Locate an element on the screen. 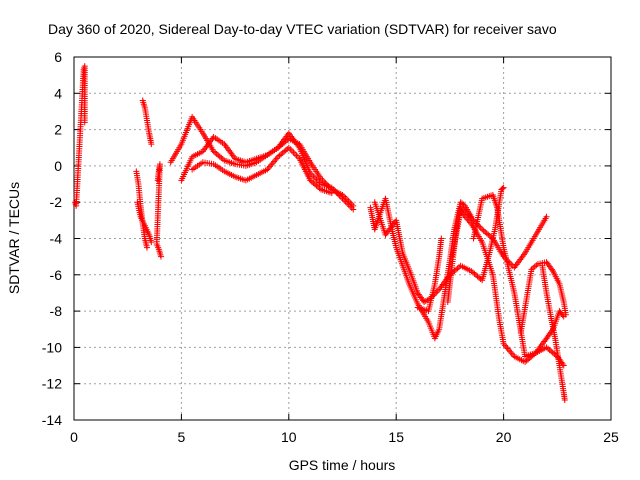  x-tick-label: 15 is located at coordinates (396, 437).